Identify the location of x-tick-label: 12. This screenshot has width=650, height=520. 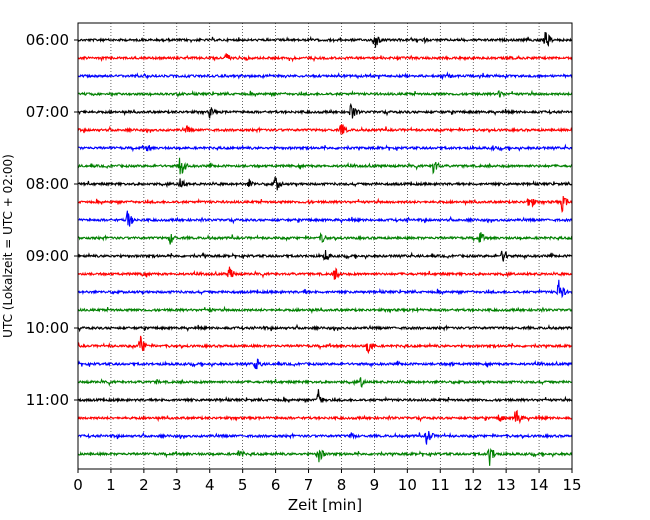
(473, 485).